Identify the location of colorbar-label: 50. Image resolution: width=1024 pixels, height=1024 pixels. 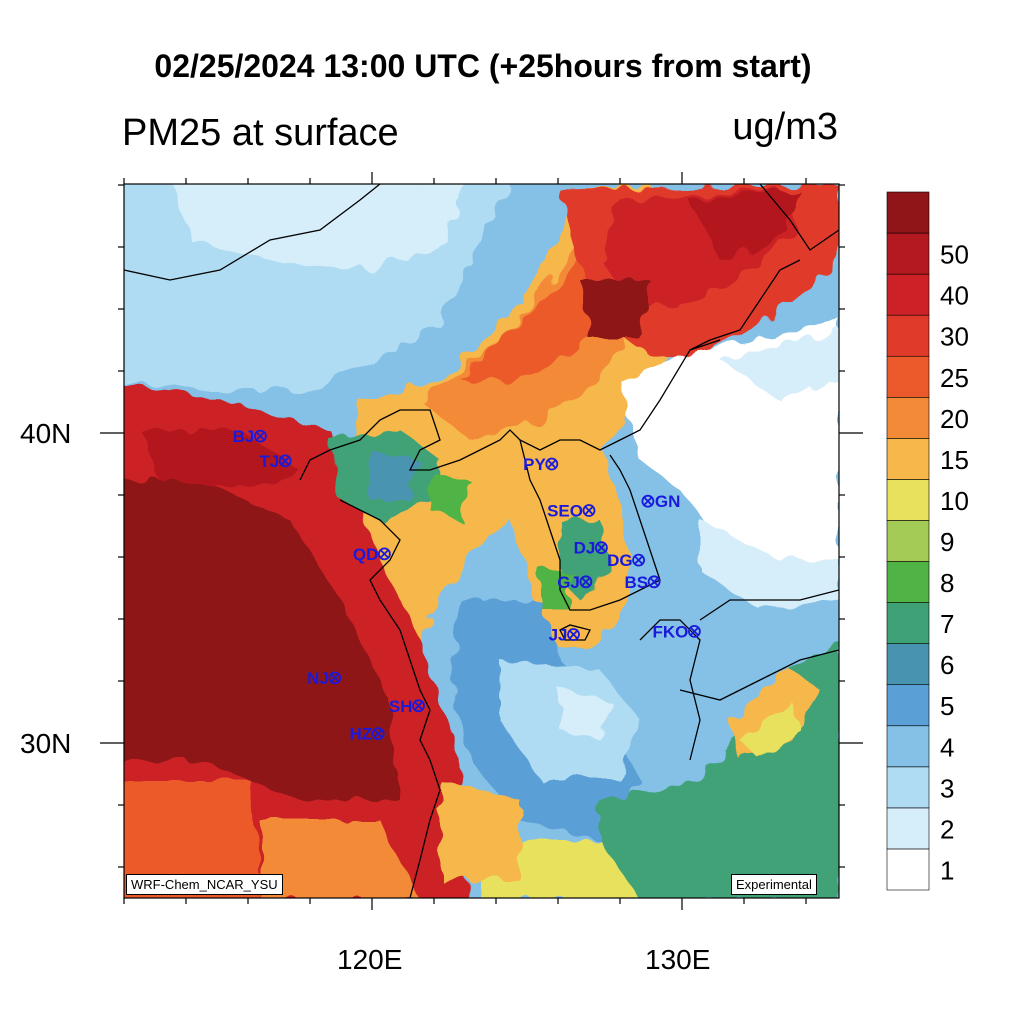
(954, 255).